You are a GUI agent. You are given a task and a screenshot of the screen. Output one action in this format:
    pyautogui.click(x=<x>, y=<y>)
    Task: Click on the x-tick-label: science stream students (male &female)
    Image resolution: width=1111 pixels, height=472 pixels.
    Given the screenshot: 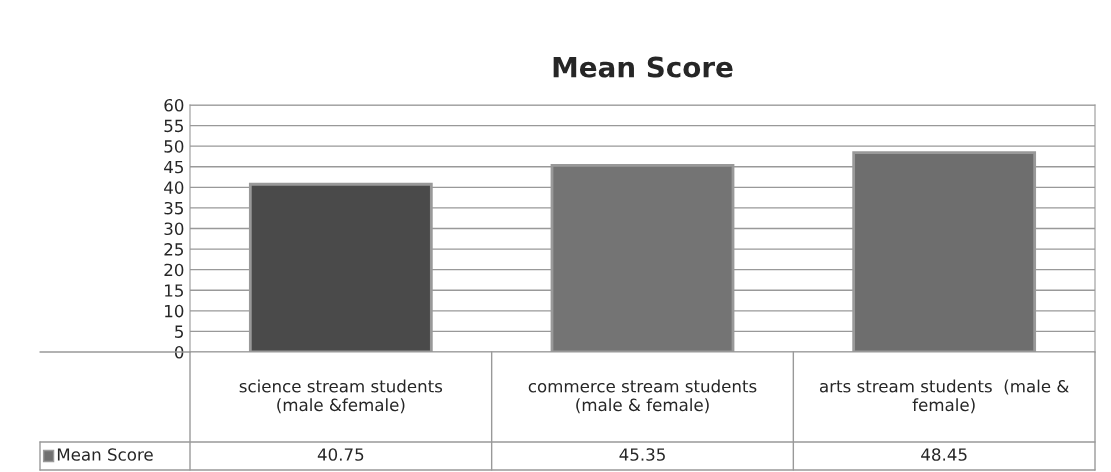 What is the action you would take?
    pyautogui.click(x=341, y=396)
    